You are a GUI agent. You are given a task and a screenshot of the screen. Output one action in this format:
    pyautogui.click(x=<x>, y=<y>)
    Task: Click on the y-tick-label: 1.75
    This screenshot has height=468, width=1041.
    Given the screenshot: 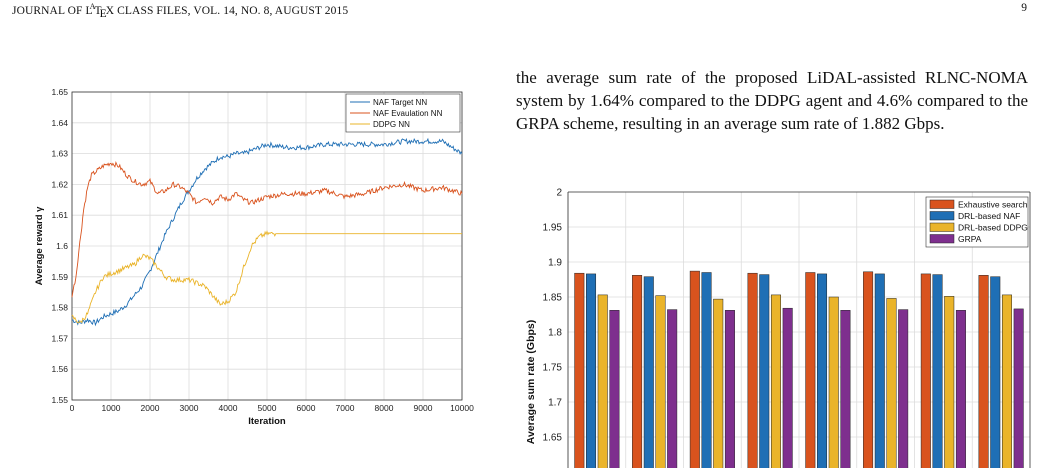 What is the action you would take?
    pyautogui.click(x=553, y=368)
    